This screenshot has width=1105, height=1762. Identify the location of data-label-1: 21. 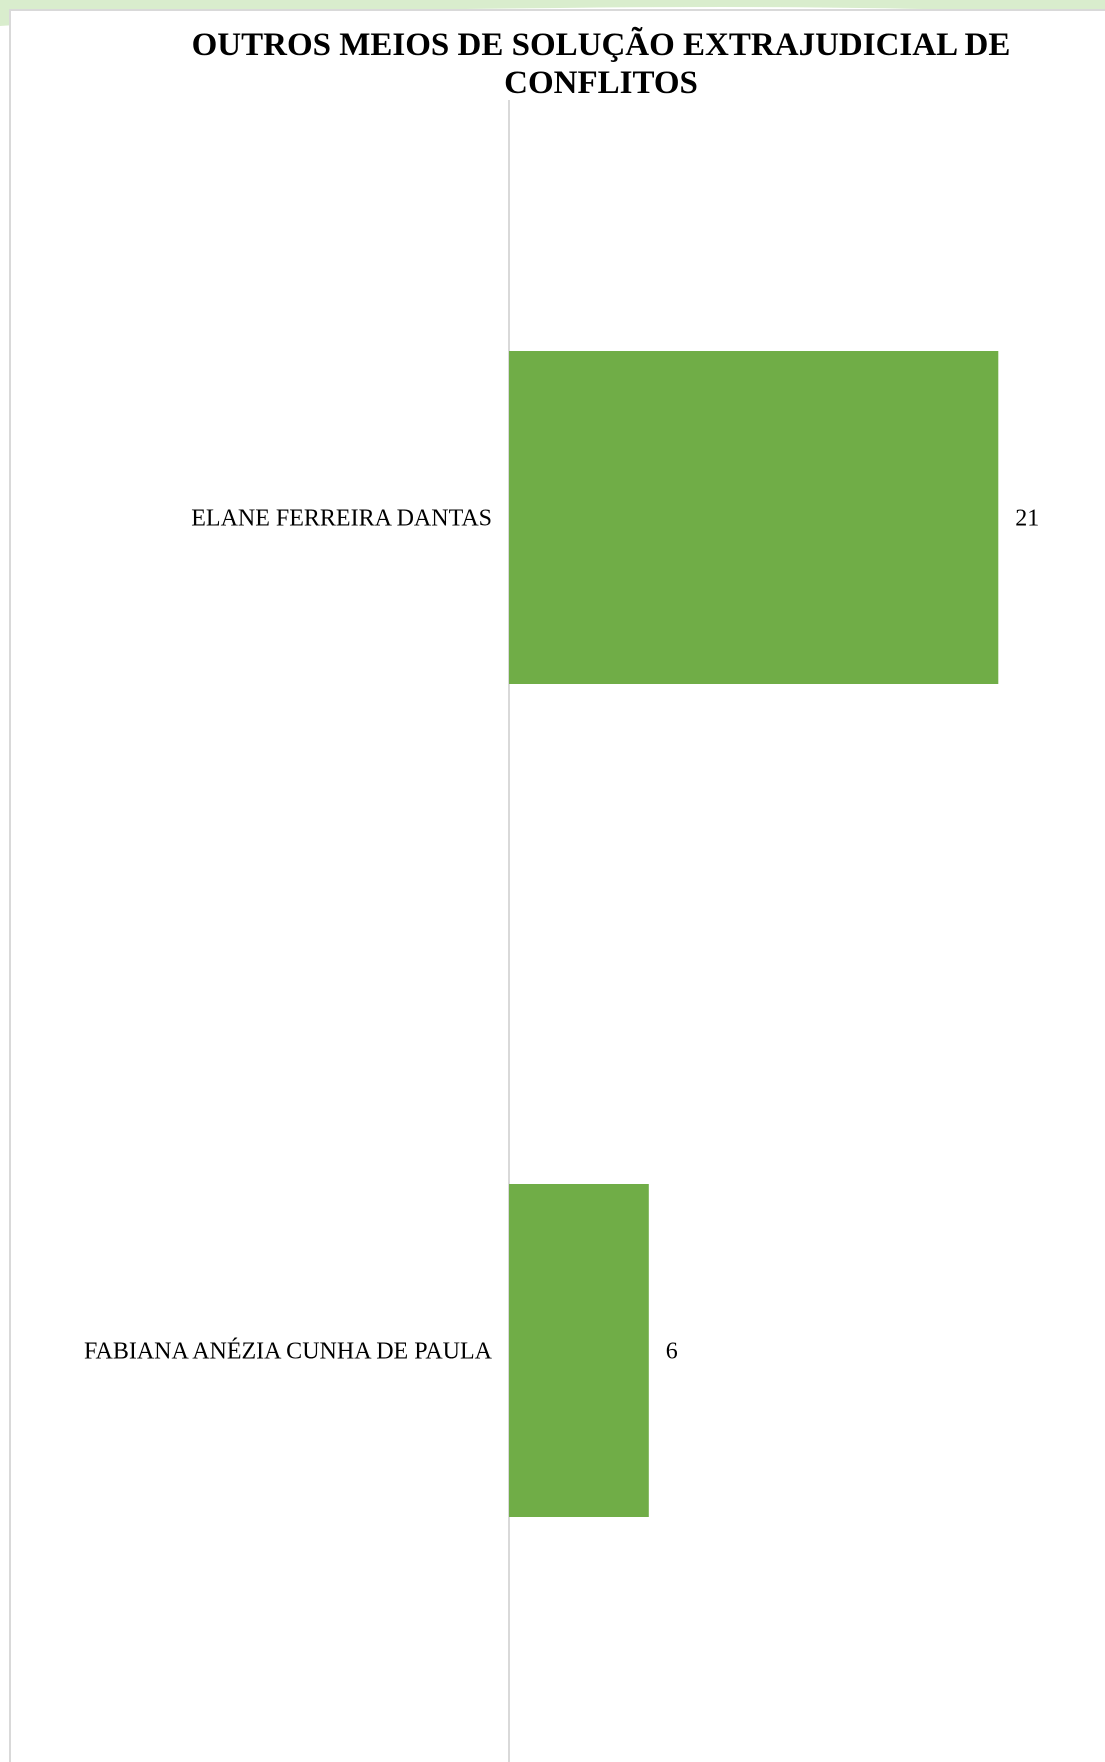
(1027, 519).